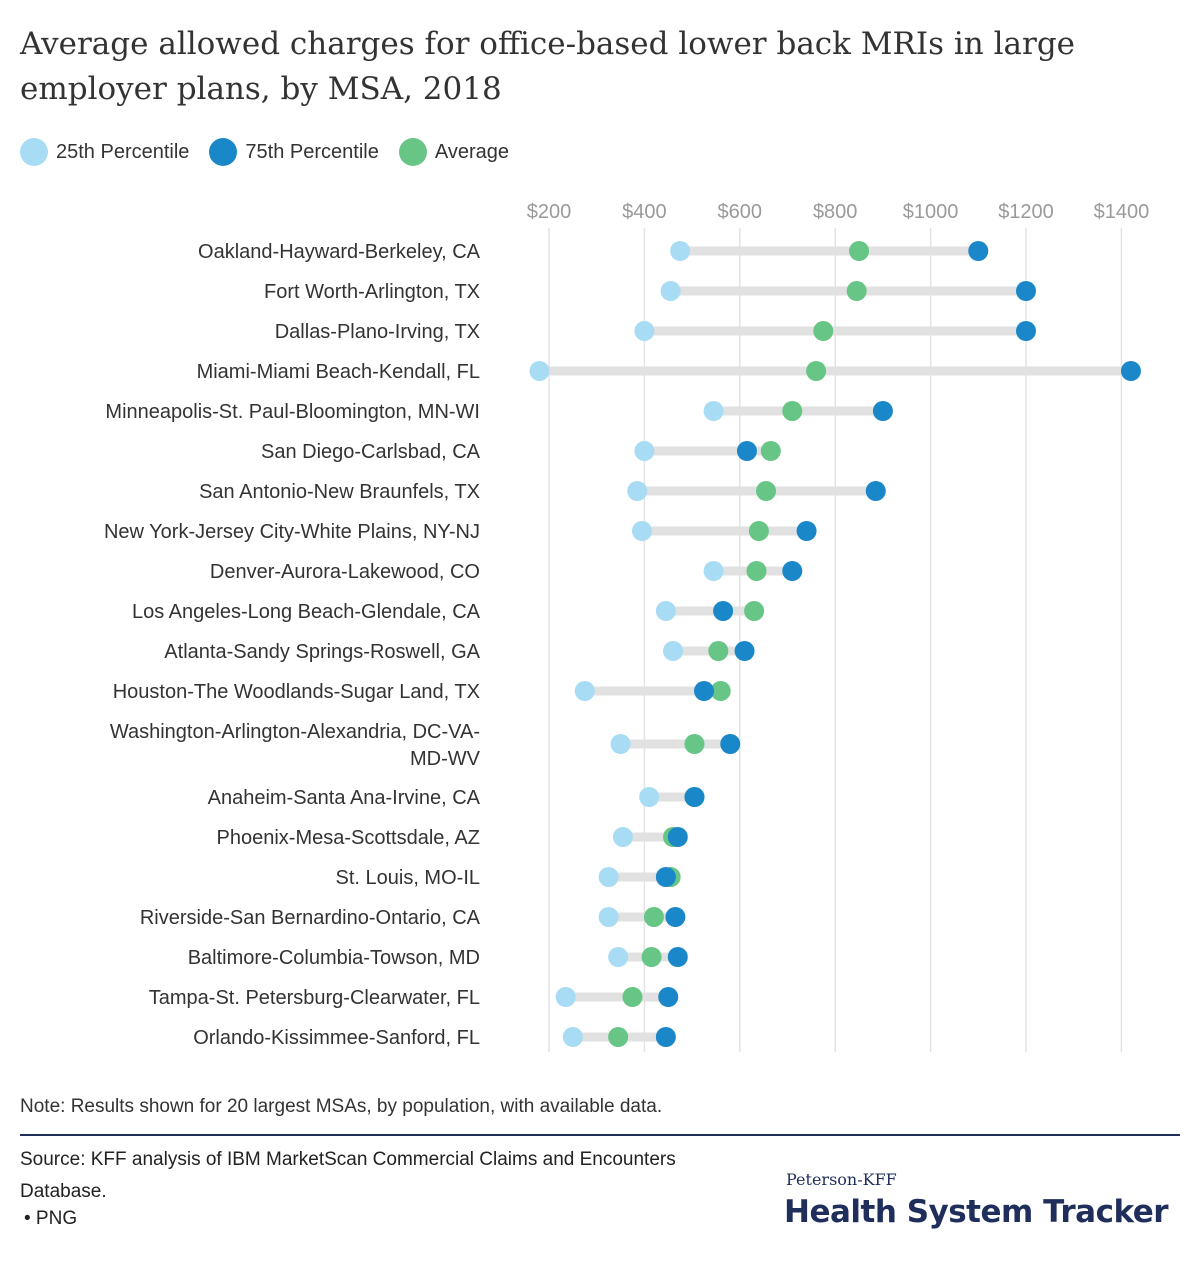 The image size is (1200, 1266). Describe the element at coordinates (371, 452) in the screenshot. I see `y-category-label: San Diego-Carlsbad, CA` at that location.